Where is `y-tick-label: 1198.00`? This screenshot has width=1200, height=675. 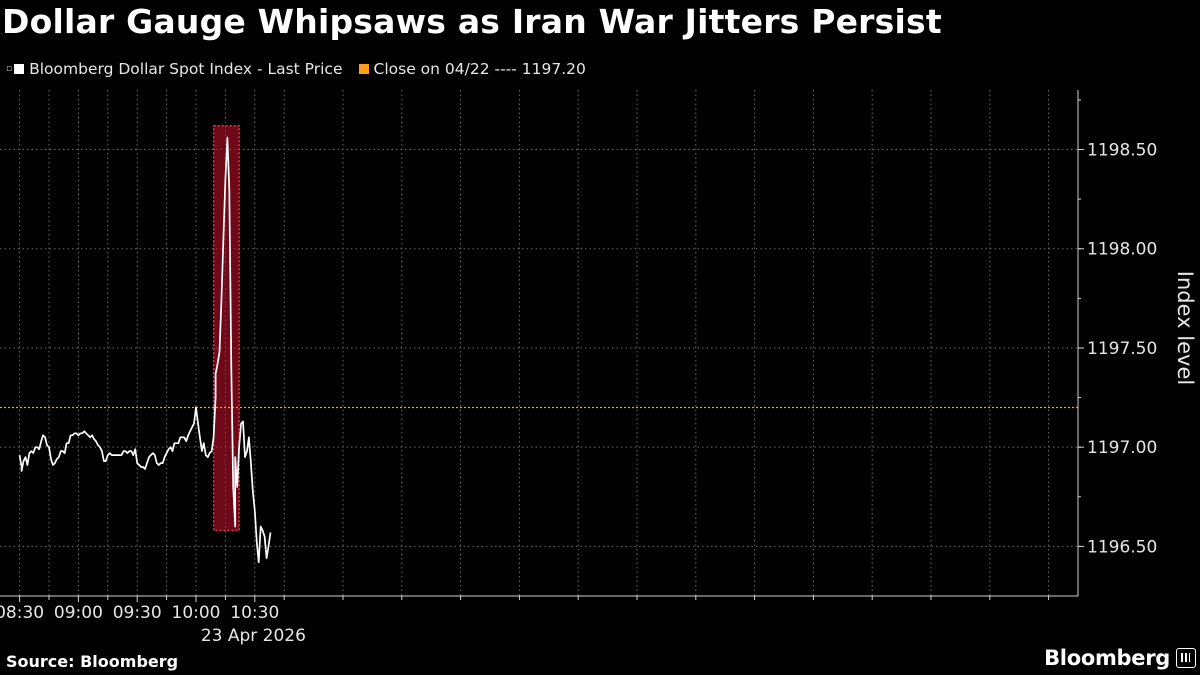
y-tick-label: 1198.00 is located at coordinates (1122, 250).